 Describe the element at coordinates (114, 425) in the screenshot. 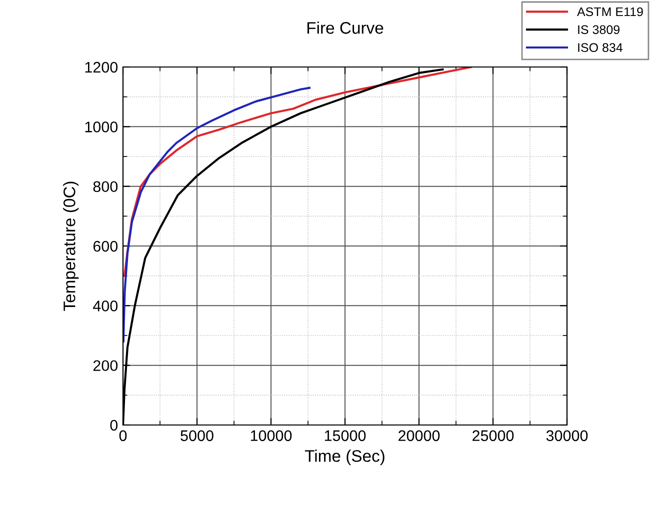

I see `y-tick-label: 0` at that location.